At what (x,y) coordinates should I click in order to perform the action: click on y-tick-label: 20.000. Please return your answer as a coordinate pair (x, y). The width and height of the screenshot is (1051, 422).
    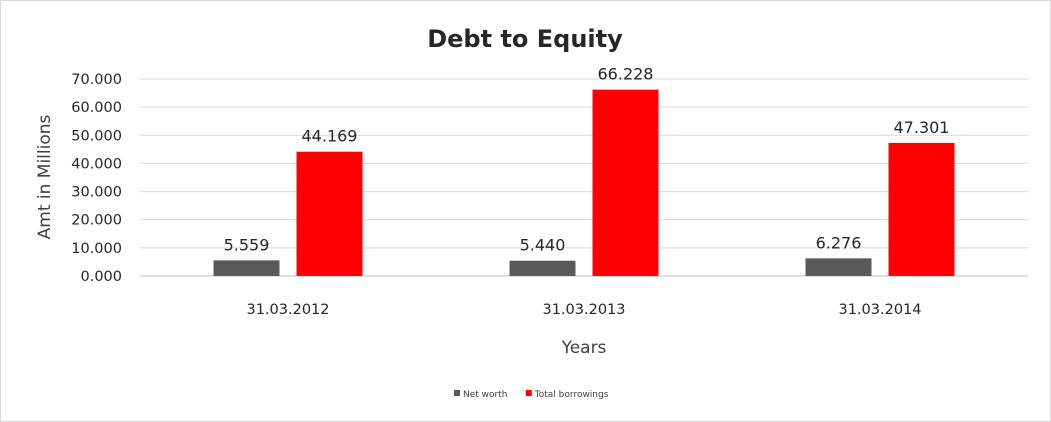
    Looking at the image, I should click on (96, 221).